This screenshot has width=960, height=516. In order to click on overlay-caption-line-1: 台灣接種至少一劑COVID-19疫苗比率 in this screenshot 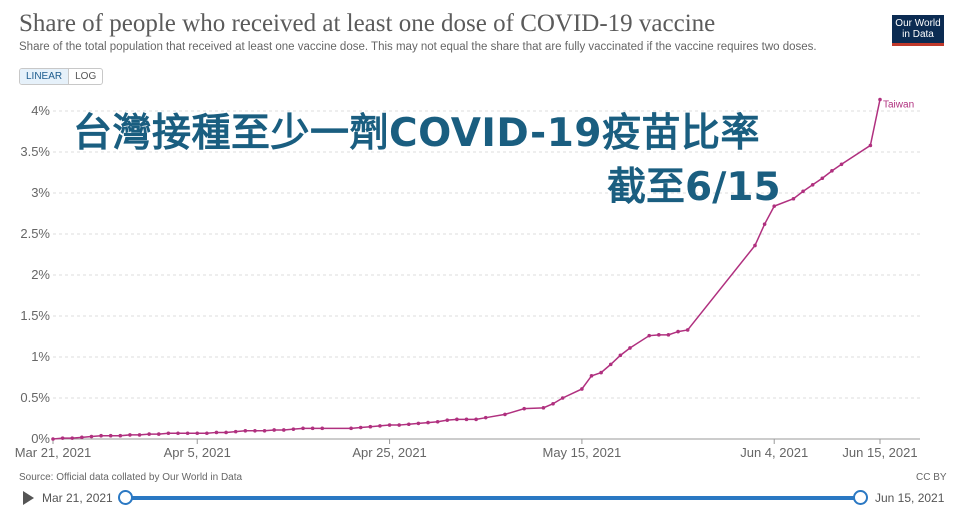, I will do `click(416, 133)`.